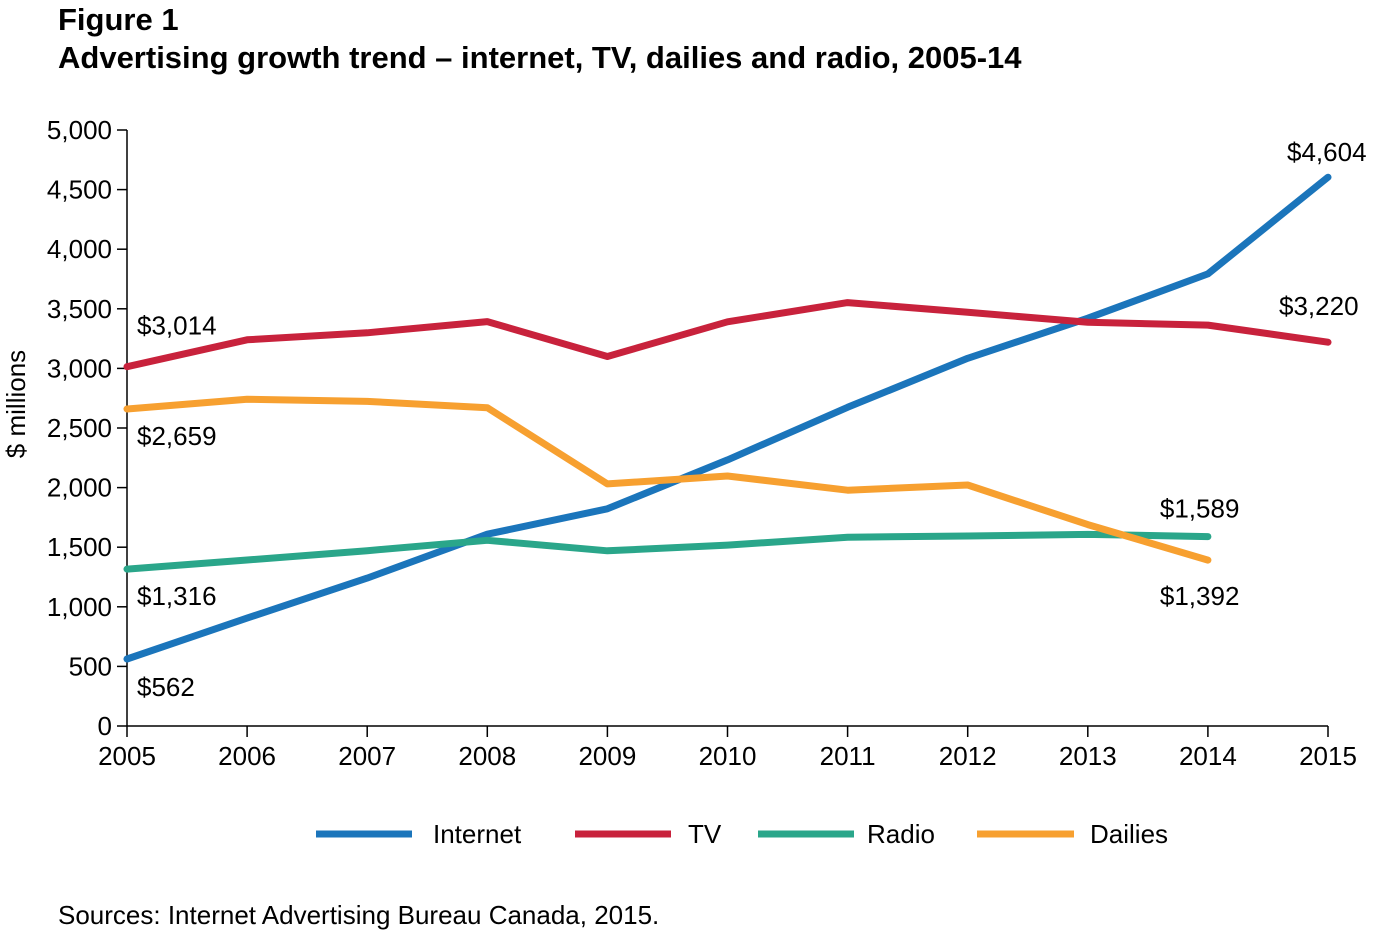  I want to click on x-tick-label: 2010, so click(728, 756).